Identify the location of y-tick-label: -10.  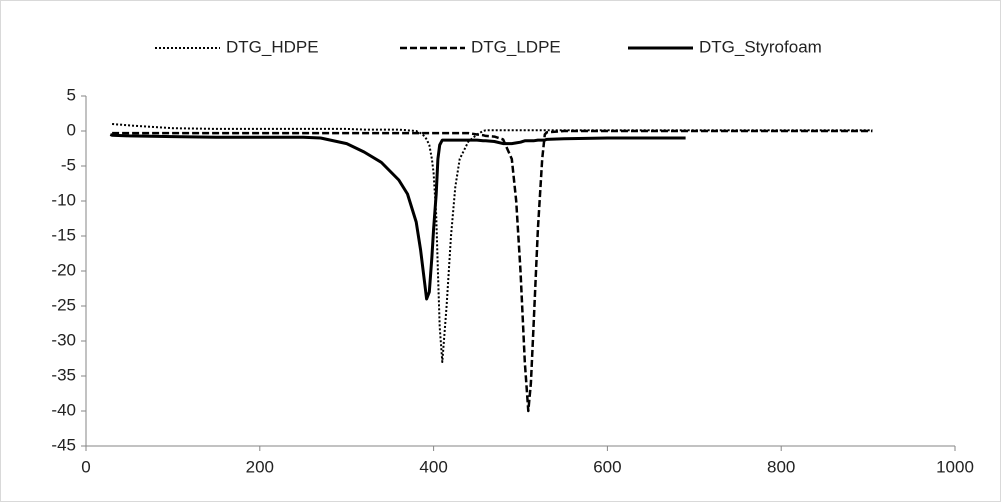
(63, 199).